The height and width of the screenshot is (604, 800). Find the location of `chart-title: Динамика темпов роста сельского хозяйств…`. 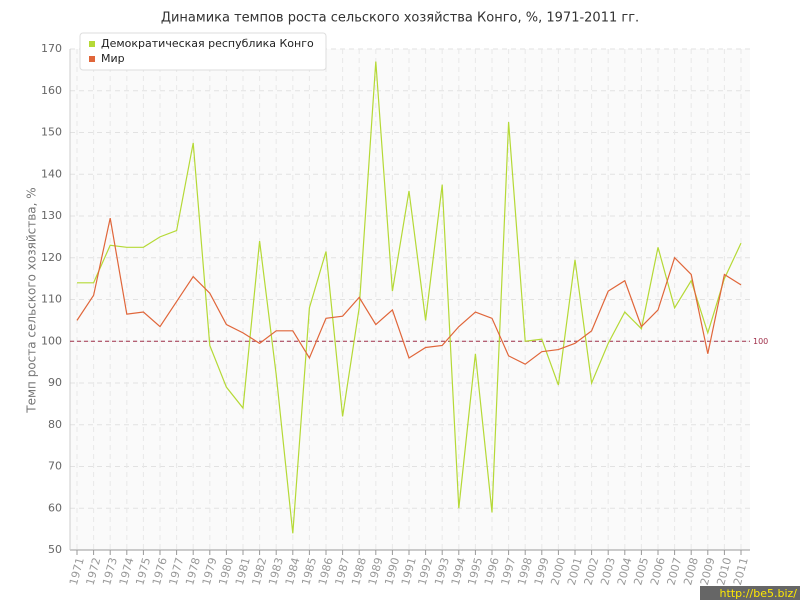

chart-title: Динамика темпов роста сельского хозяйств… is located at coordinates (400, 18).